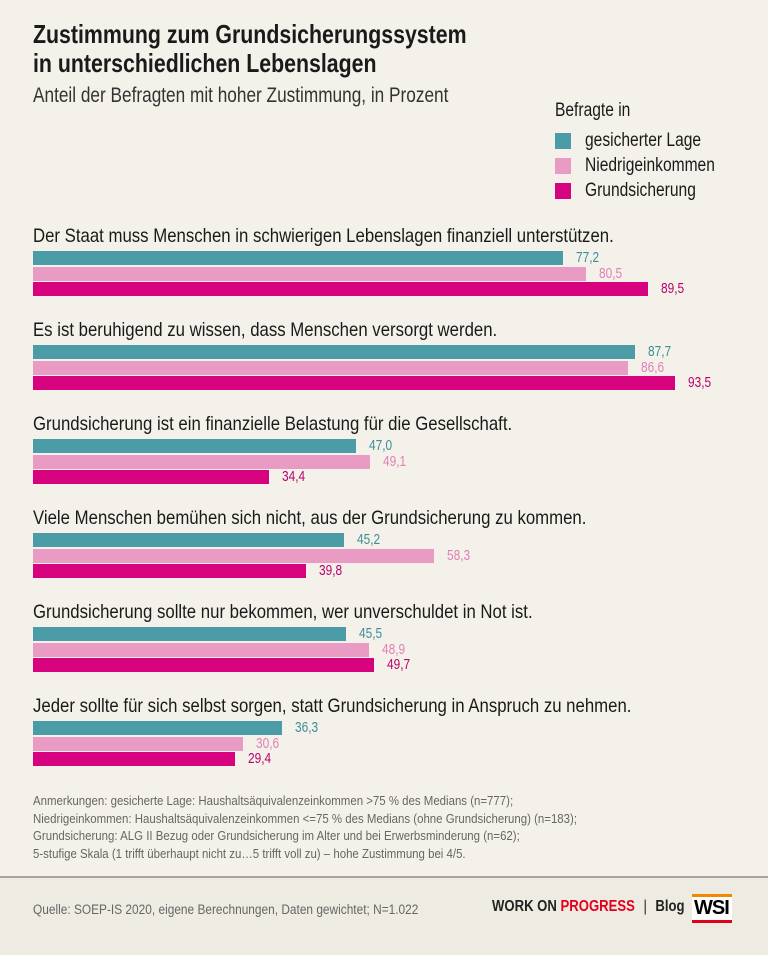 Image resolution: width=768 pixels, height=955 pixels. What do you see at coordinates (700, 383) in the screenshot?
I see `value-label: 93,5` at bounding box center [700, 383].